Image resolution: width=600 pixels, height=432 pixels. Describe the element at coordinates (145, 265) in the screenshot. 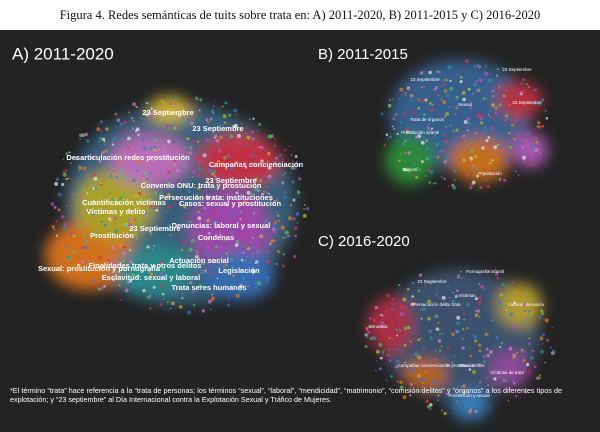

I see `node-label: Finalidades trata y otros delitos` at that location.